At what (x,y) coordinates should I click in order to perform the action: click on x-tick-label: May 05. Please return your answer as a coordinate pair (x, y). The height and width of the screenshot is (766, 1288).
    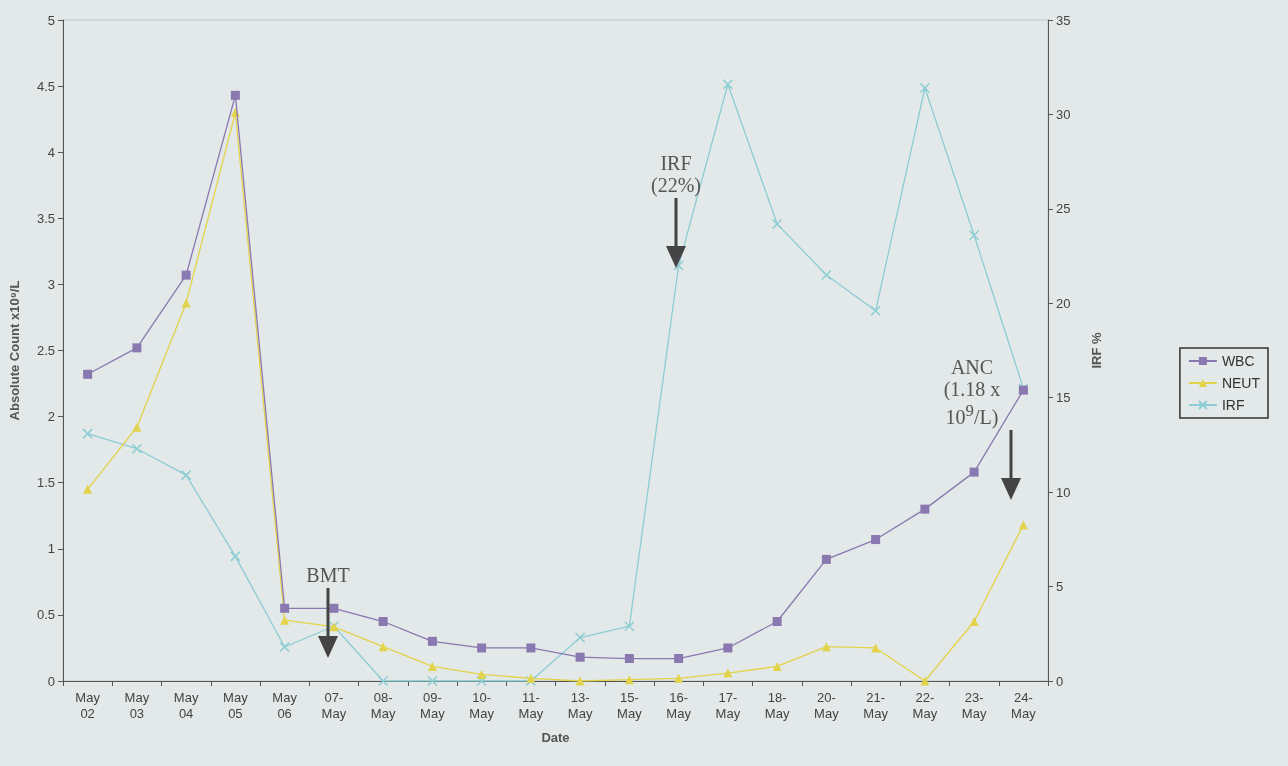
    Looking at the image, I should click on (236, 705).